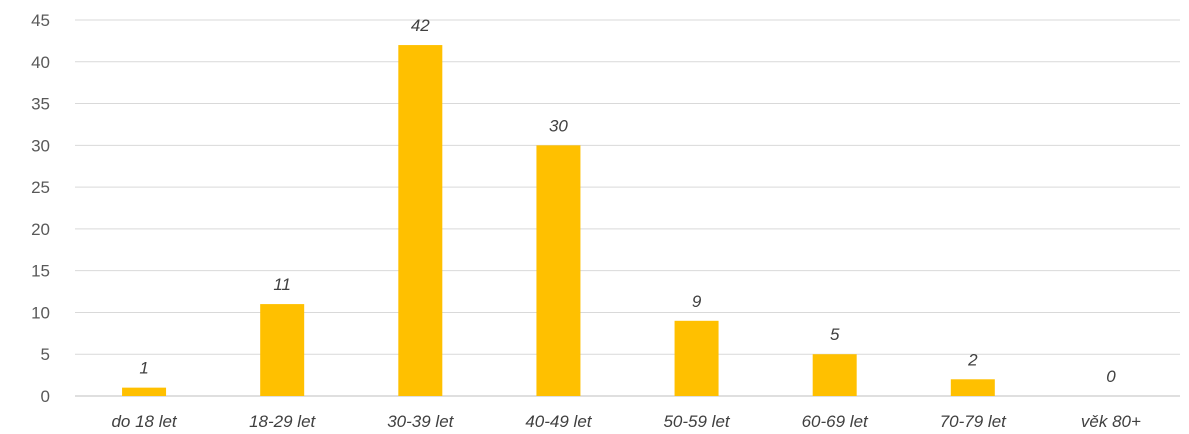  Describe the element at coordinates (40, 20) in the screenshot. I see `y-tick-label: 45` at that location.